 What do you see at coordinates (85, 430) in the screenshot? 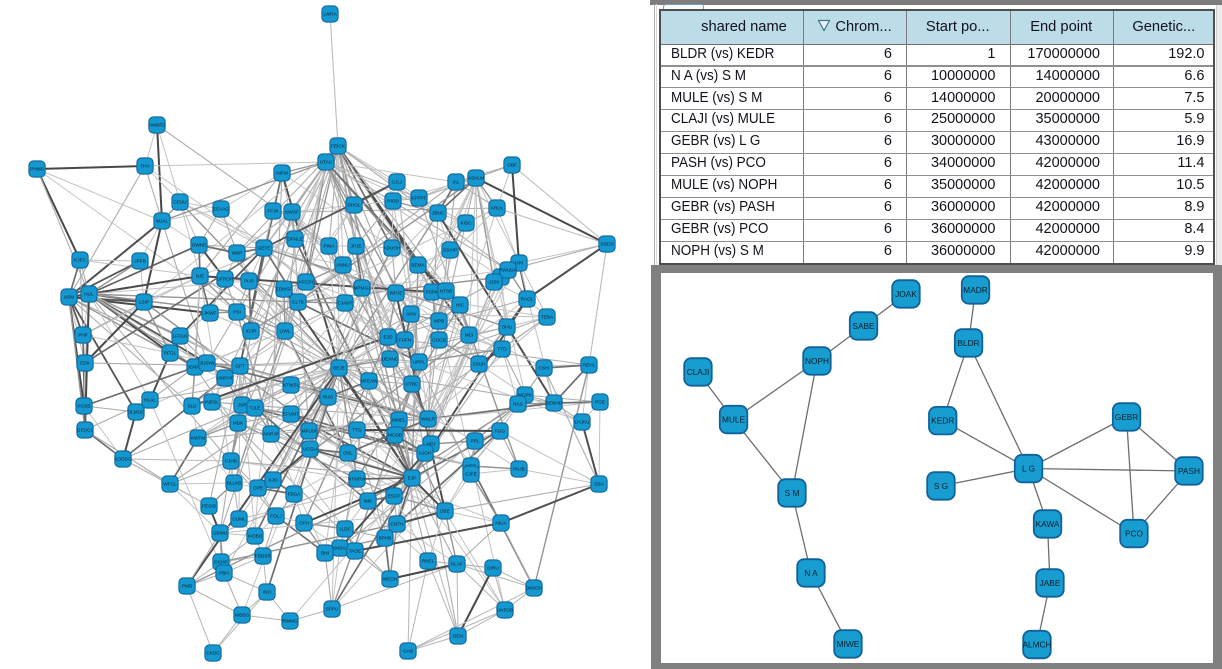
I see `svg-text: GEUCL` at bounding box center [85, 430].